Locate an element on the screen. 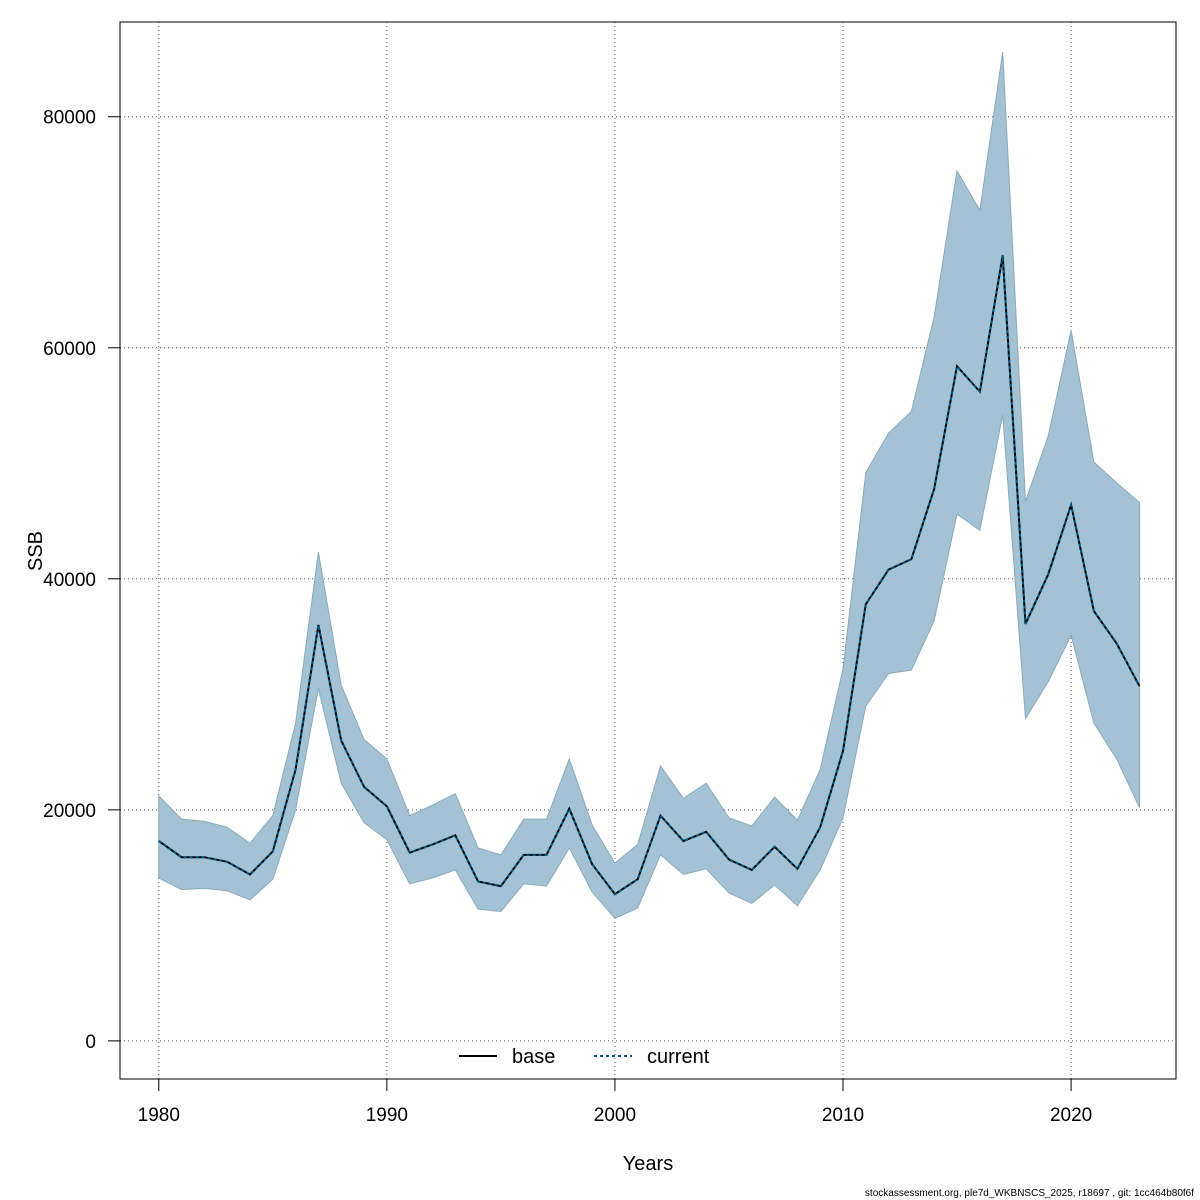  y-tick-label-60000: 60000 is located at coordinates (69, 349).